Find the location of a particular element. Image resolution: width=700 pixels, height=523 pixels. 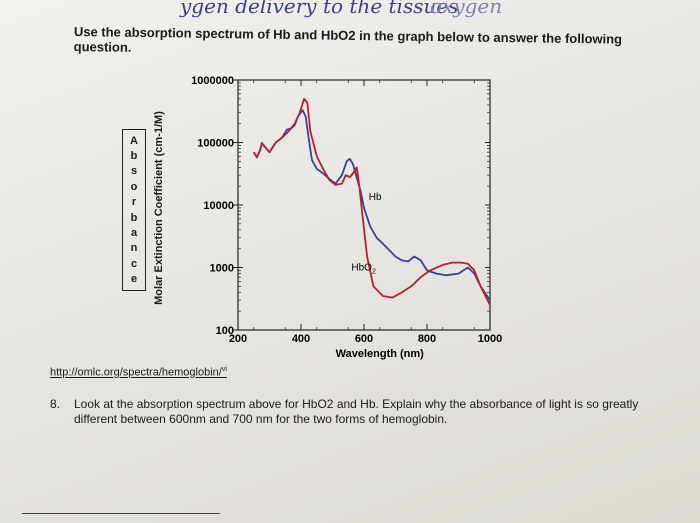

handwritten-note: ygen delivery to the tissues oxygen is located at coordinates (440, 12).